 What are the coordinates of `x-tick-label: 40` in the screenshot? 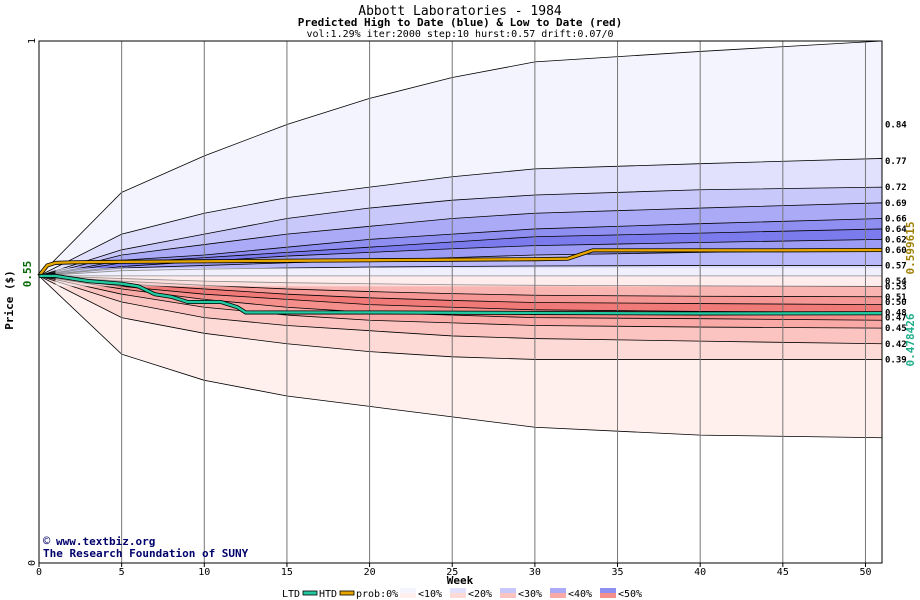 It's located at (700, 572).